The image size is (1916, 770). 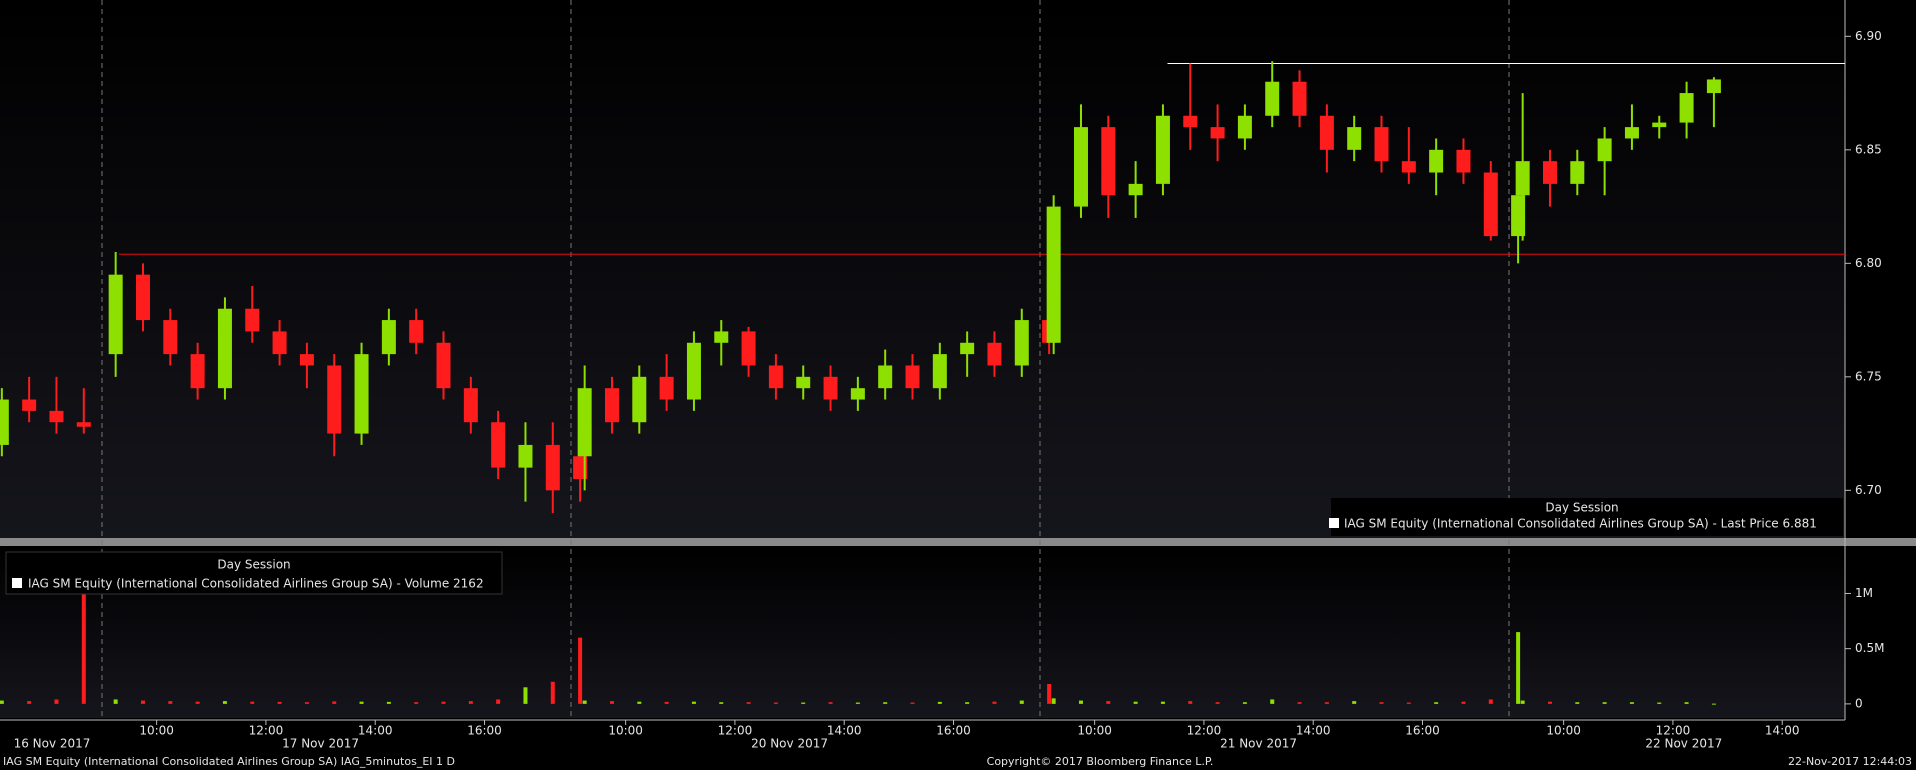 What do you see at coordinates (1864, 593) in the screenshot?
I see `y-tick-label: 1M` at bounding box center [1864, 593].